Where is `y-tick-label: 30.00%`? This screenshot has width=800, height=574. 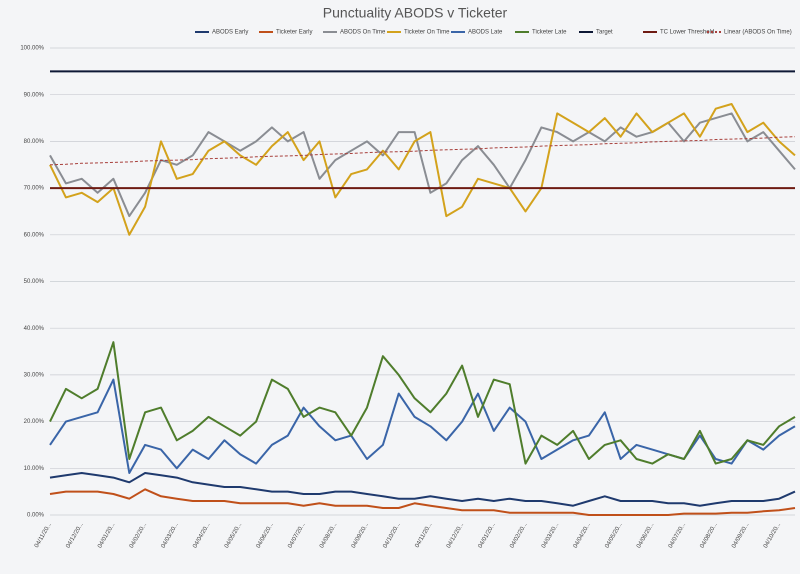 y-tick-label: 30.00% is located at coordinates (34, 375).